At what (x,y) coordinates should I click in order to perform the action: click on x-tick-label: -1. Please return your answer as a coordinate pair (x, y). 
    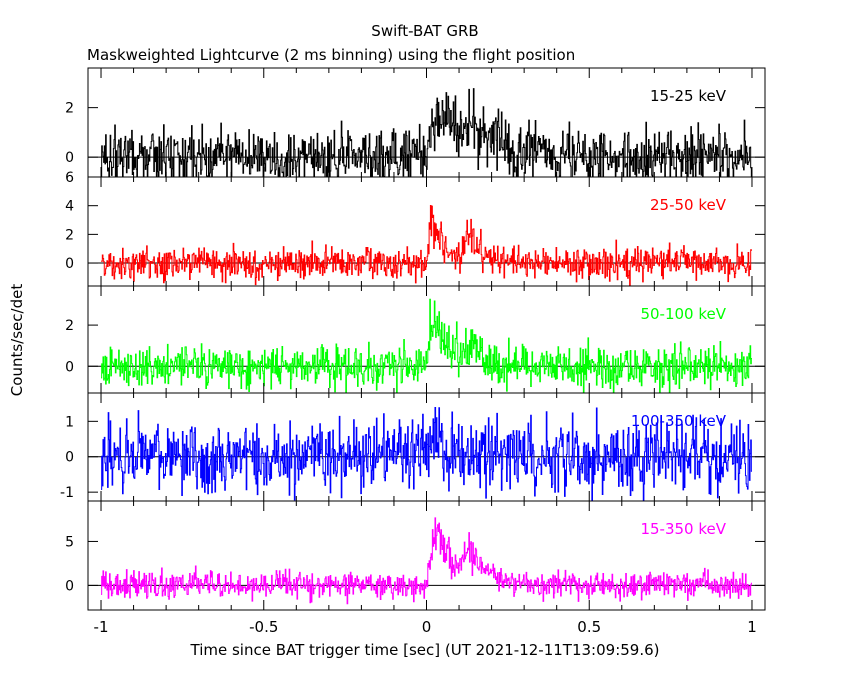
    Looking at the image, I should click on (101, 627).